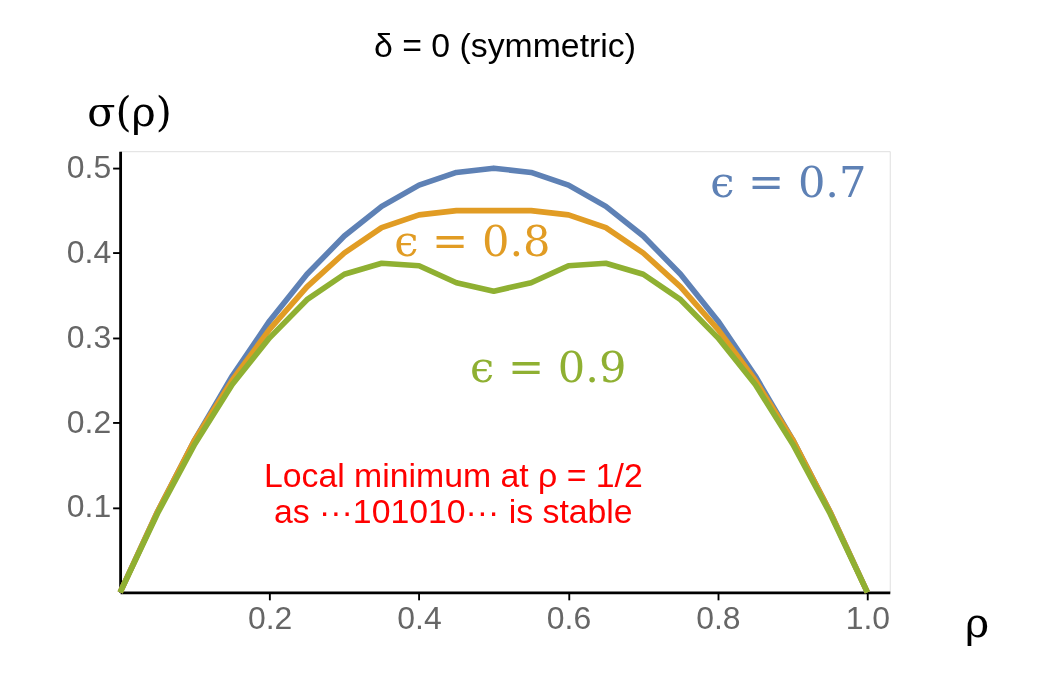 Image resolution: width=1055 pixels, height=677 pixels. What do you see at coordinates (129, 111) in the screenshot?
I see `y-axis-title: σ(ρ)` at bounding box center [129, 111].